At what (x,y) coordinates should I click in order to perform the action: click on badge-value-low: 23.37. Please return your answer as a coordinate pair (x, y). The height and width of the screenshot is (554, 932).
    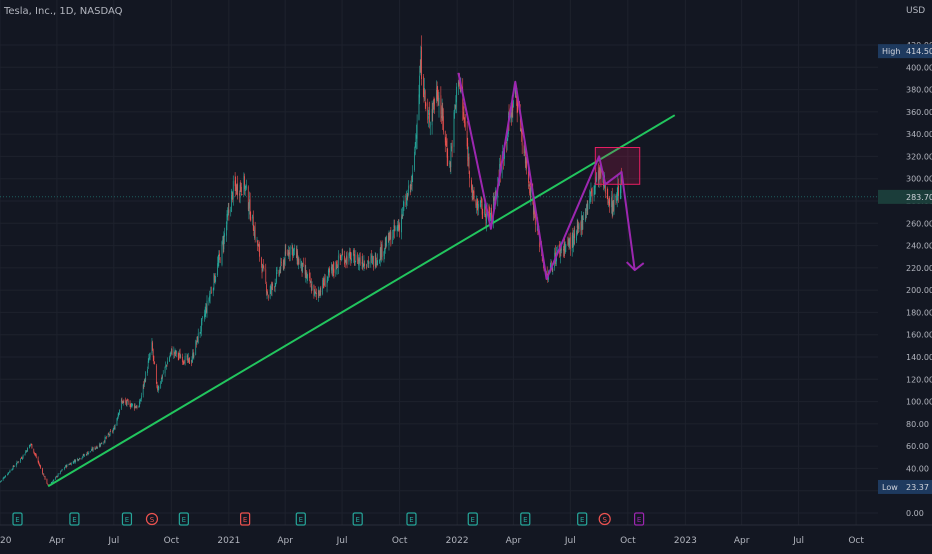
    Looking at the image, I should click on (917, 487).